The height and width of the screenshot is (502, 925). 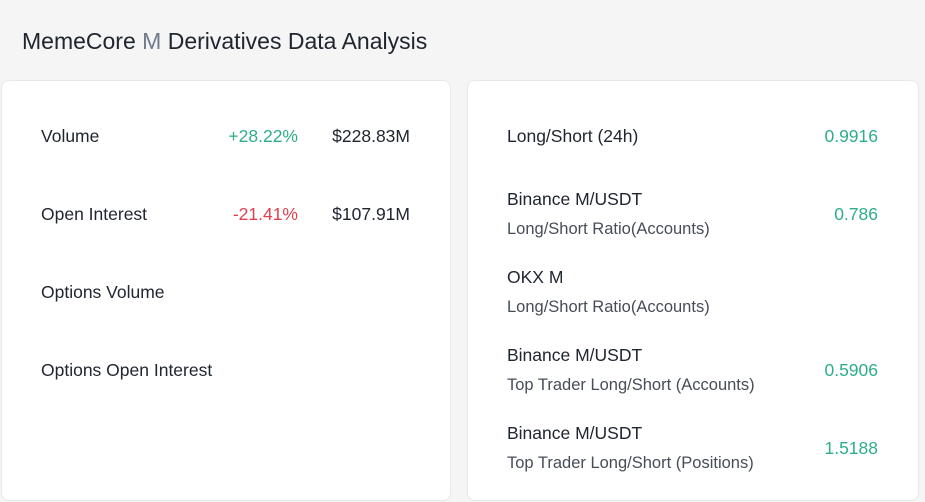 I want to click on row-sublabel: Top Trader Long/Short (Accounts), so click(x=631, y=385).